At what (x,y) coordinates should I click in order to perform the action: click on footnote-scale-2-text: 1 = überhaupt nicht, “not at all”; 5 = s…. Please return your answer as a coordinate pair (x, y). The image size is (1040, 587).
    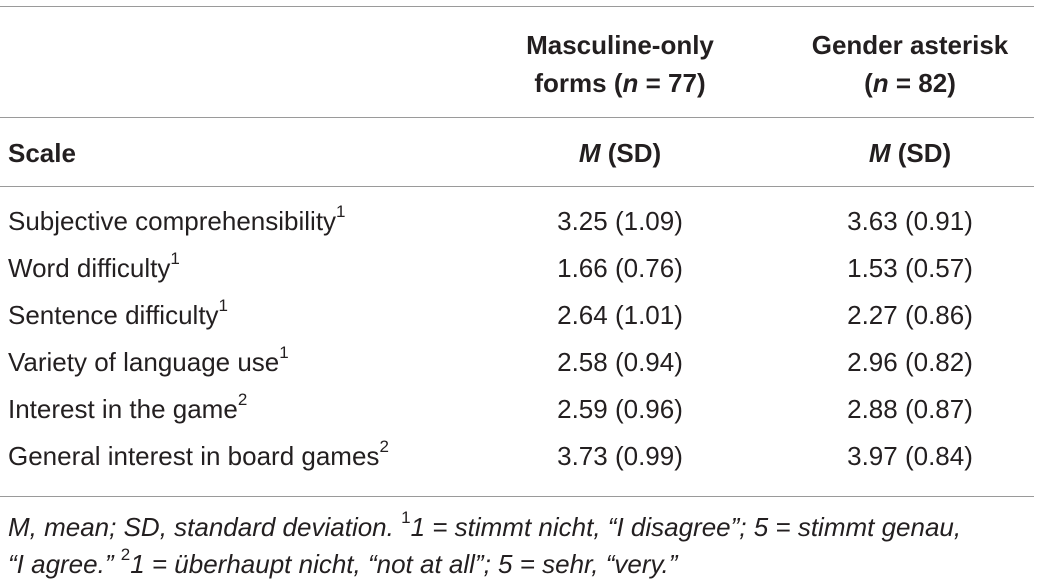
    Looking at the image, I should click on (404, 564).